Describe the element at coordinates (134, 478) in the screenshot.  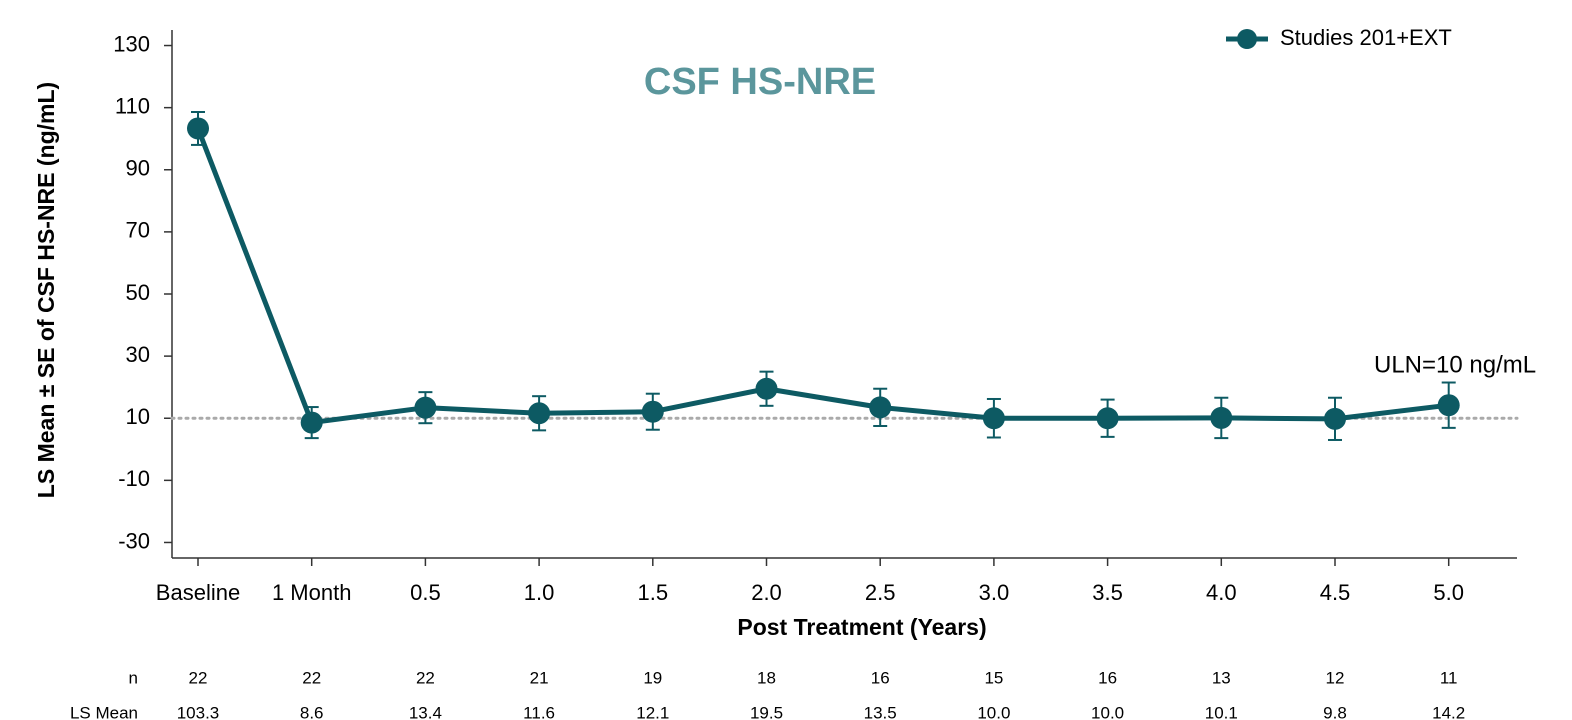
I see `y-tick-label: -10` at that location.